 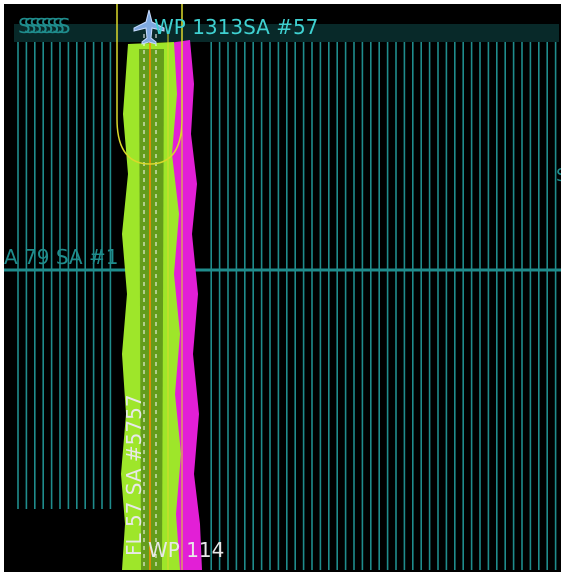 I want to click on waypoint-label-bottom: WP 114, so click(x=186, y=550).